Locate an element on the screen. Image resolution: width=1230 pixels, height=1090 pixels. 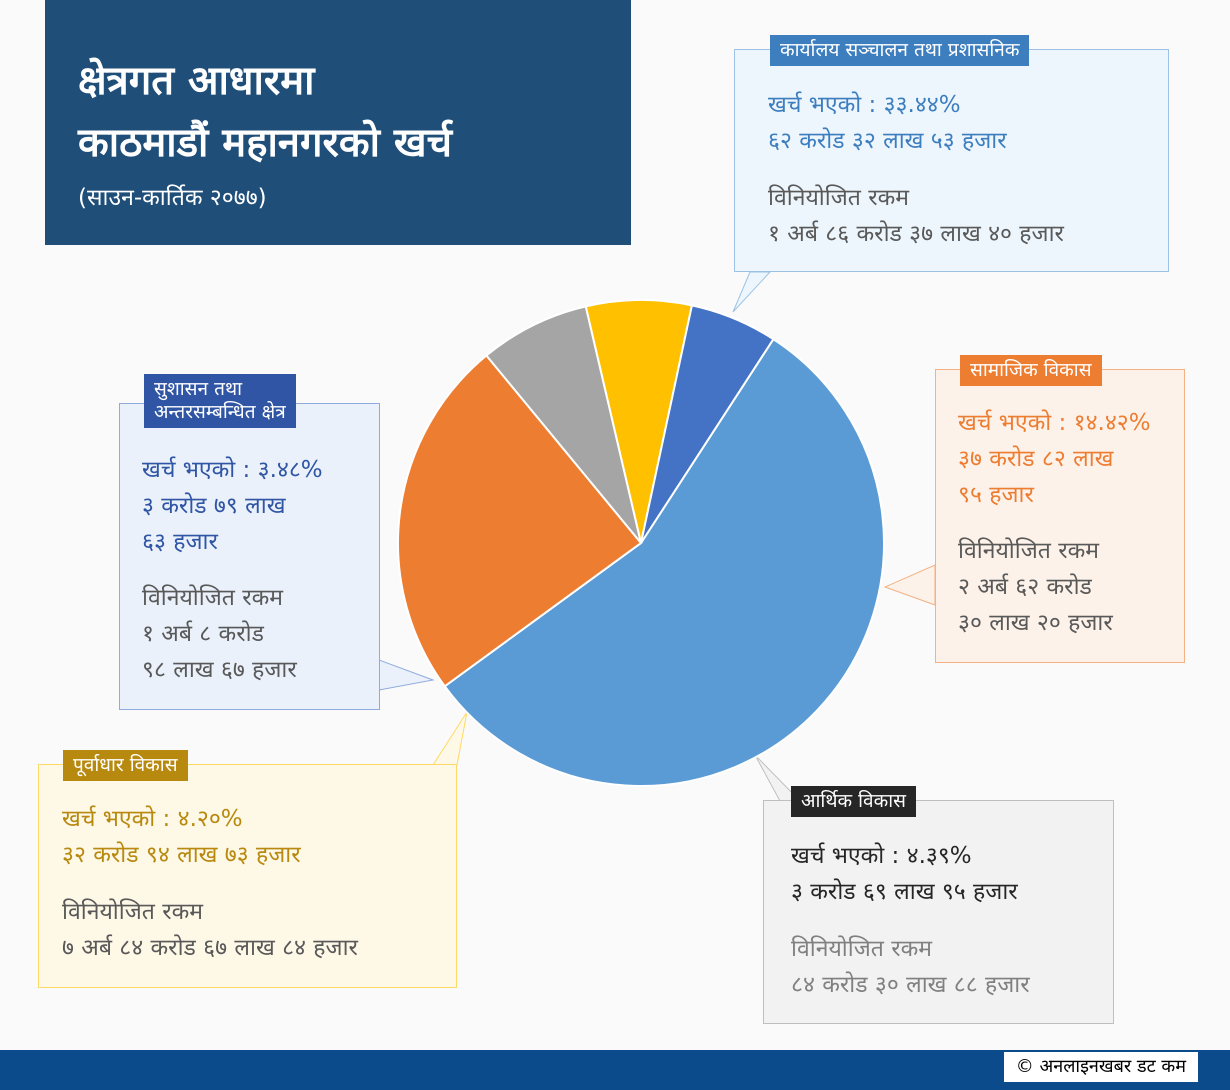
pointer-admin is located at coordinates (752, 292).